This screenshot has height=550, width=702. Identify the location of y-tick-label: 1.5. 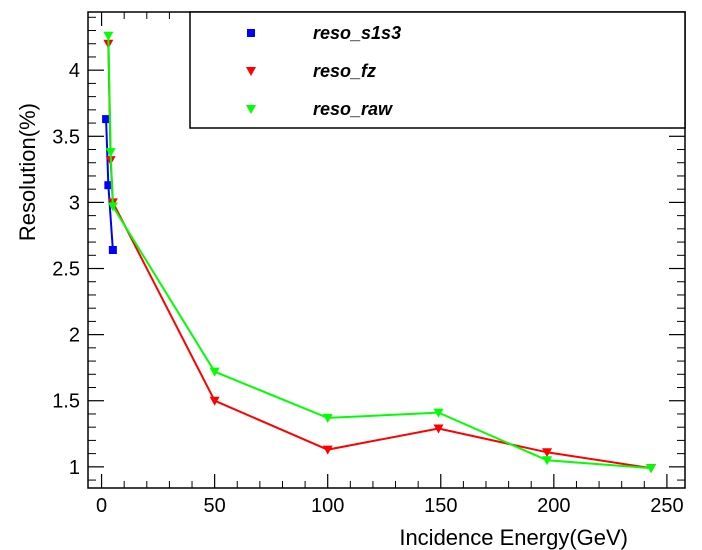
(66, 402).